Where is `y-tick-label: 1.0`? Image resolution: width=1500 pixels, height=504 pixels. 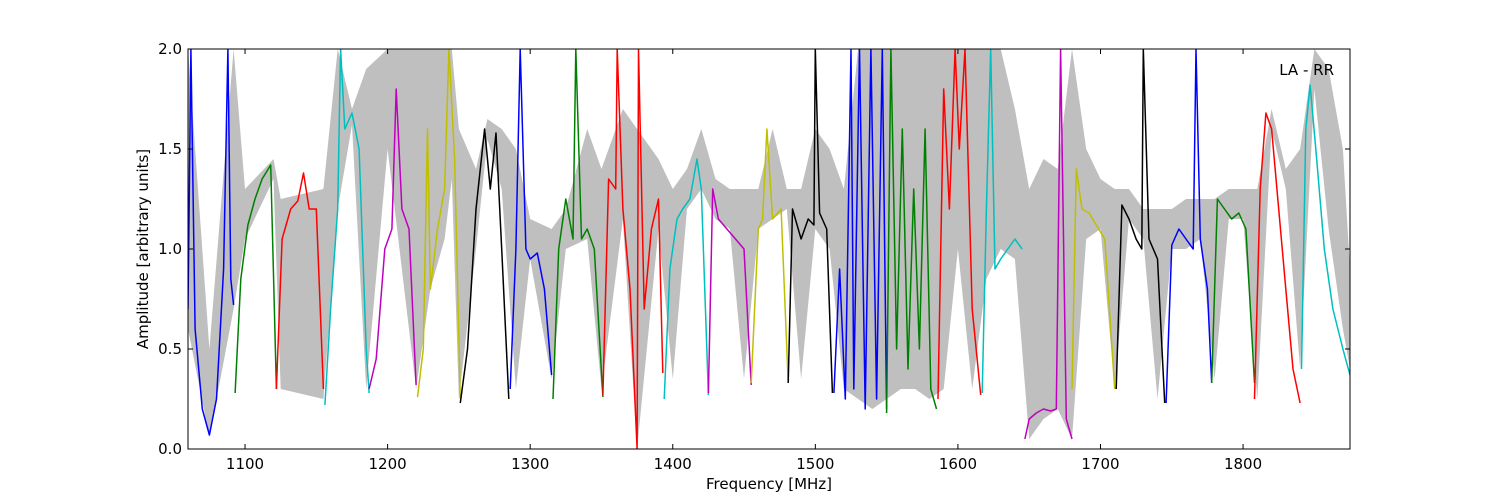
y-tick-label: 1.0 is located at coordinates (170, 249).